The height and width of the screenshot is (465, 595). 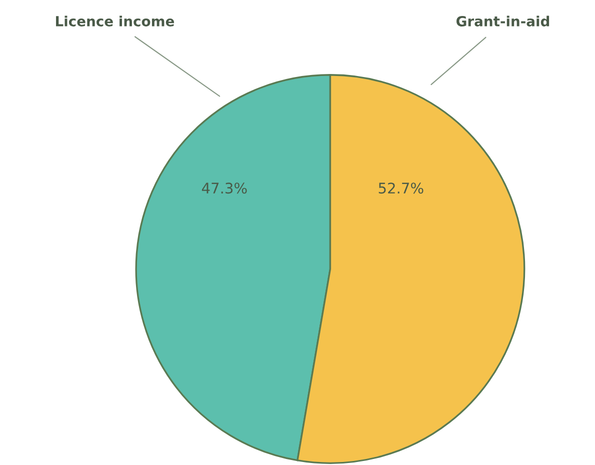 I want to click on slice-label: Grant-in-aid, so click(x=503, y=21).